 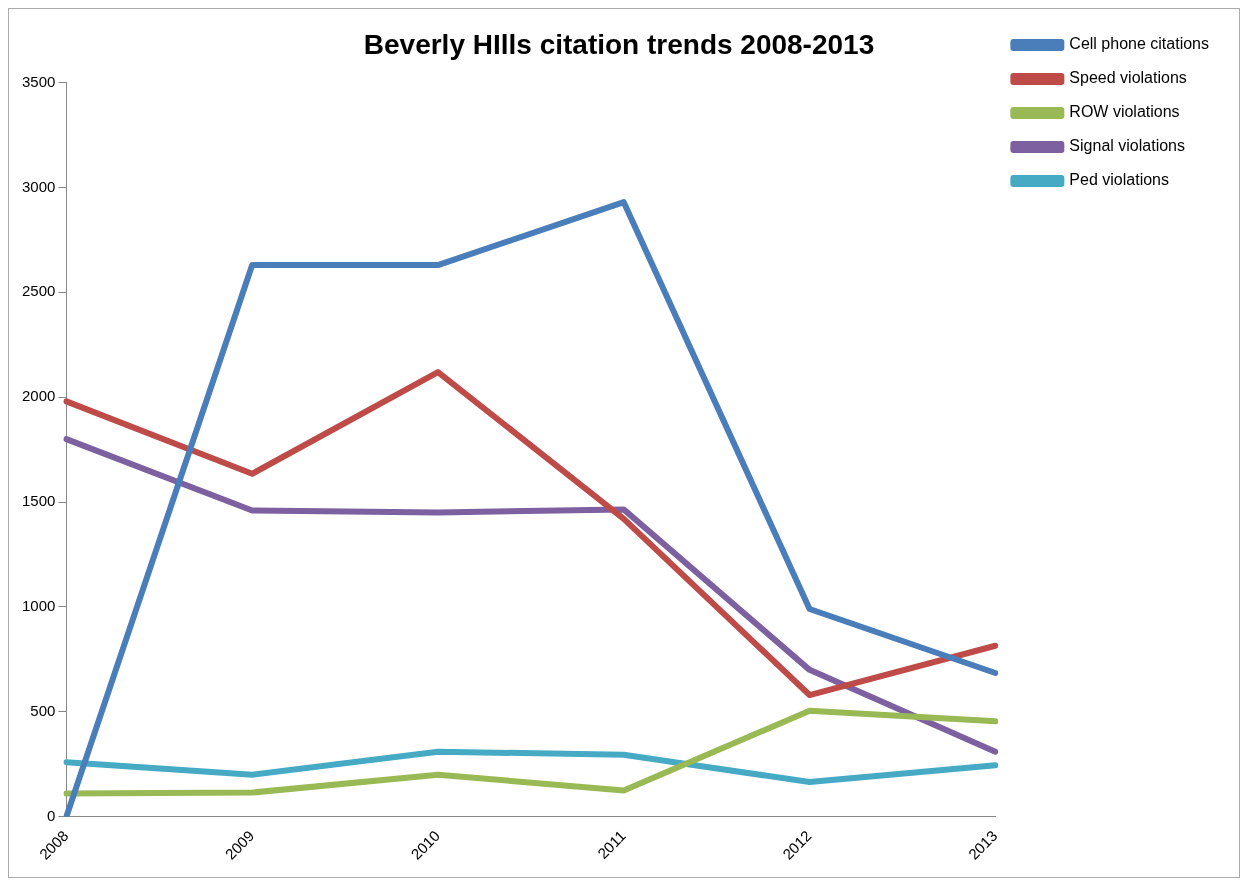 I want to click on legend-label: ROW violations, so click(x=1124, y=112).